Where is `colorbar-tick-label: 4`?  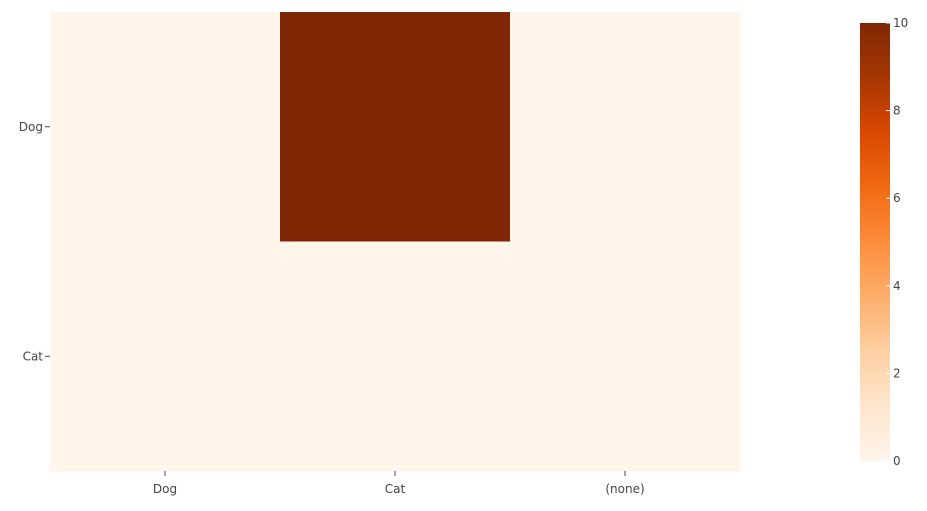
colorbar-tick-label: 4 is located at coordinates (897, 286).